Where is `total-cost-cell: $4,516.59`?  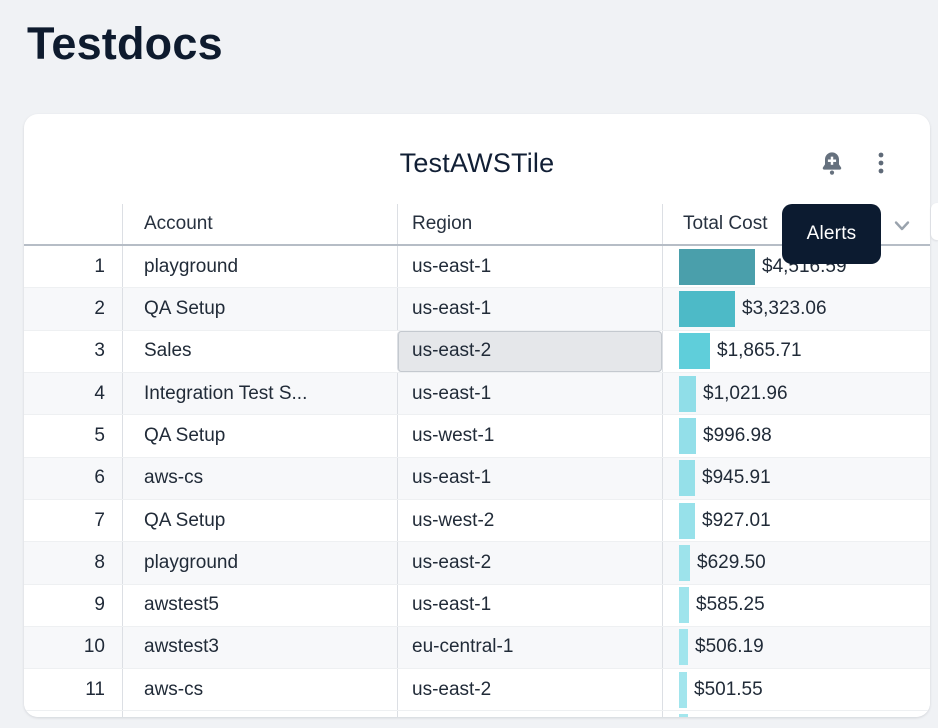 total-cost-cell: $4,516.59 is located at coordinates (796, 267).